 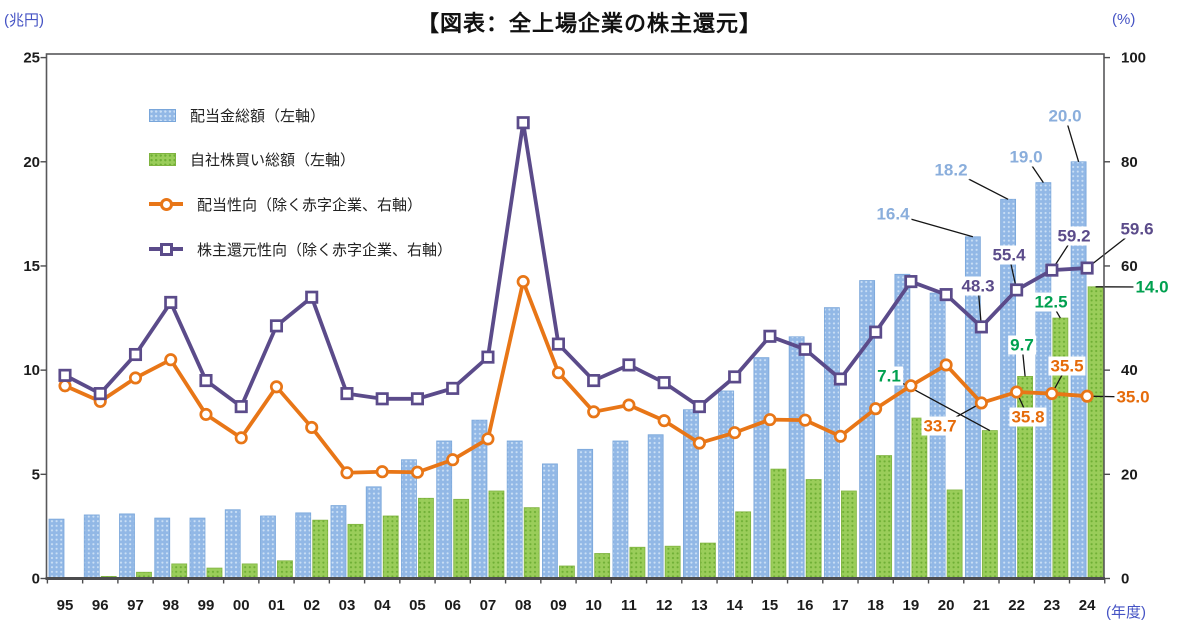 What do you see at coordinates (1129, 266) in the screenshot?
I see `right-axis-tick-label: 60` at bounding box center [1129, 266].